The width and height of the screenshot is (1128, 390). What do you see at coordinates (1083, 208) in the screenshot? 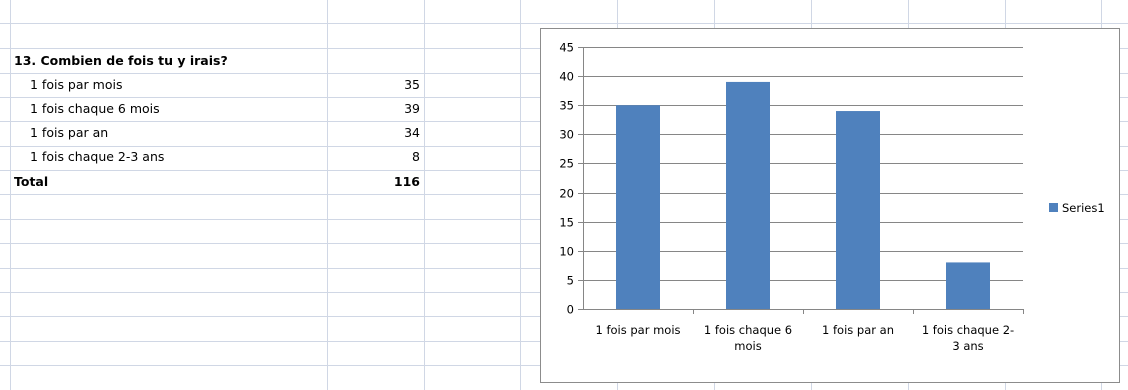
I see `legend-label: Series1` at bounding box center [1083, 208].